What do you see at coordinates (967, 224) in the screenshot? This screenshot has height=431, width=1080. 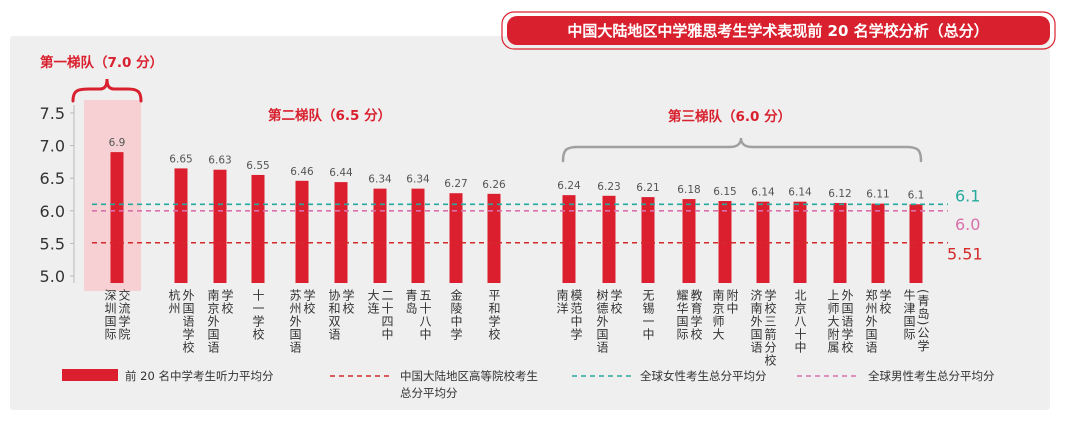 I see `reference-line-label: 6.0` at bounding box center [967, 224].